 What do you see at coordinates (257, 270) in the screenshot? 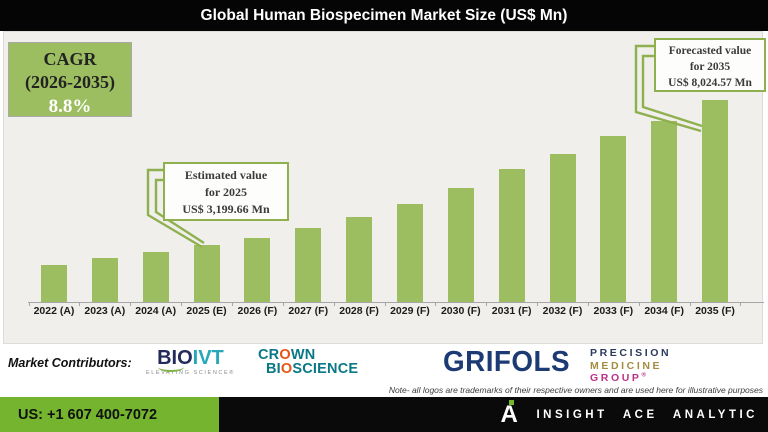
I see `bar-2026-f-` at bounding box center [257, 270].